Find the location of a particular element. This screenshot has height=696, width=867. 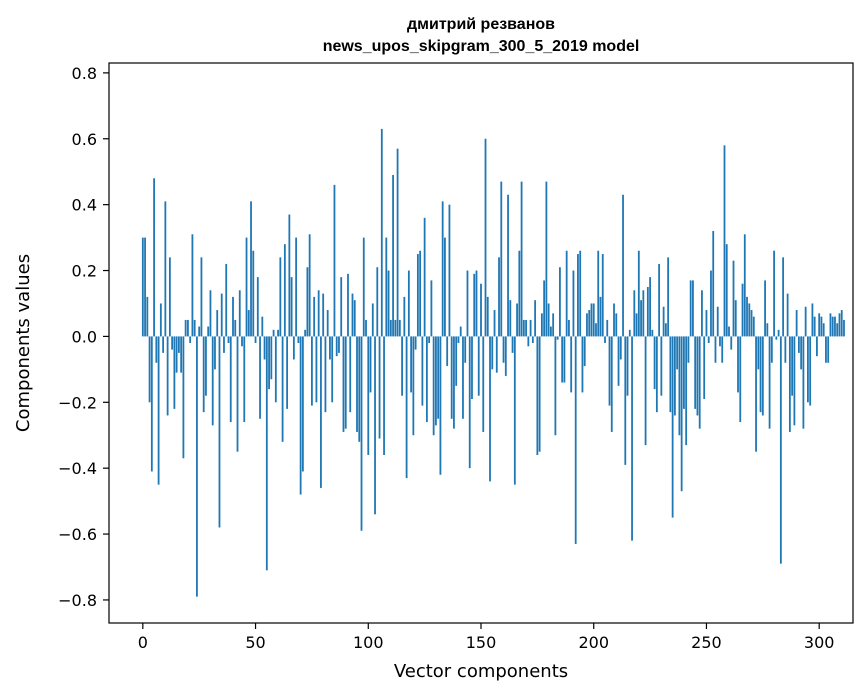

y-tick-label: −0.8 is located at coordinates (77, 600).